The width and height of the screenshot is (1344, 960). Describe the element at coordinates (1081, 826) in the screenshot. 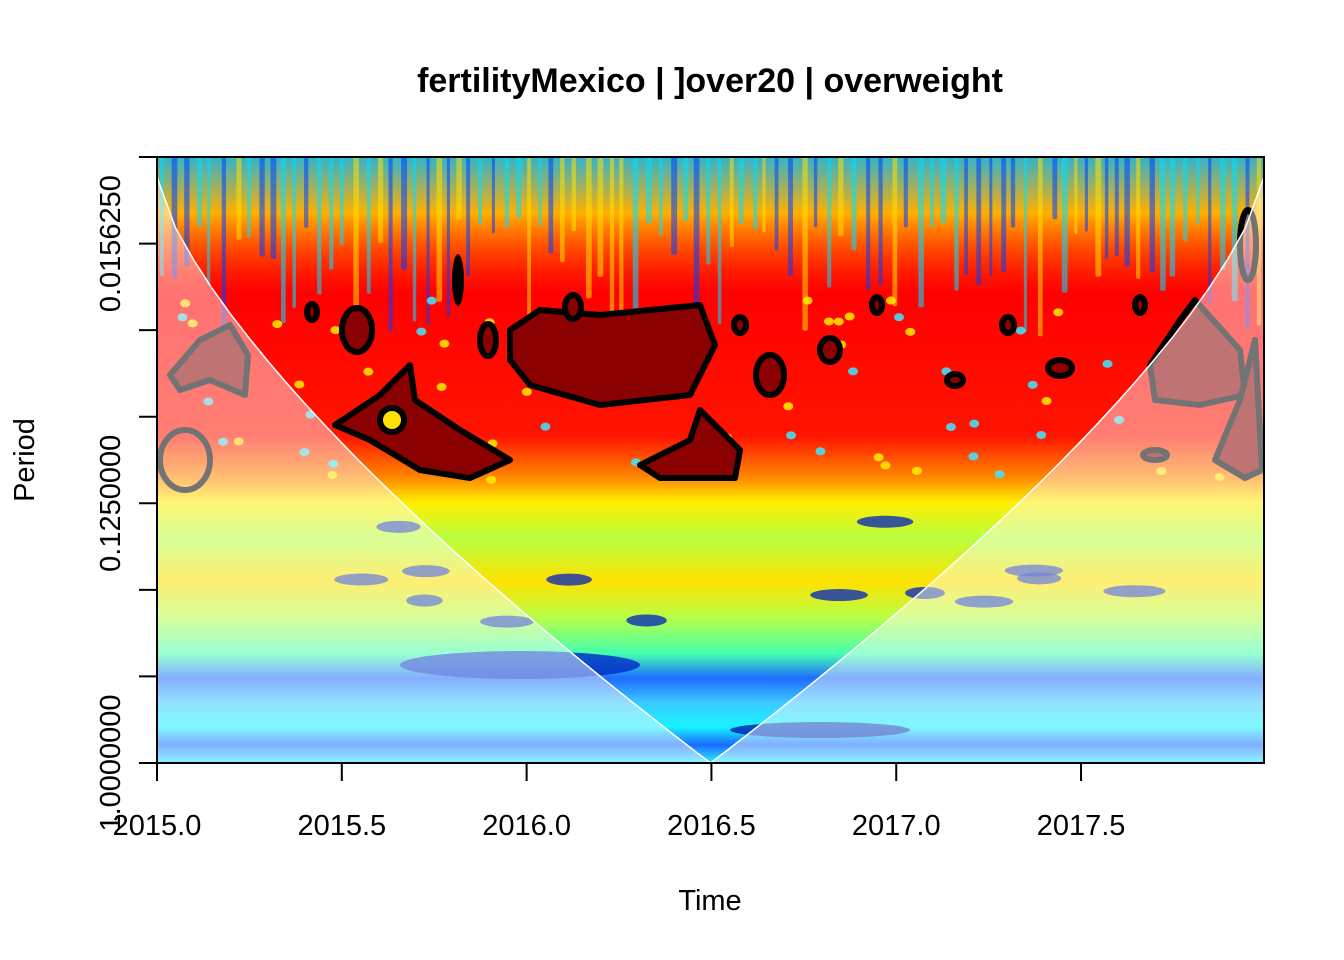

I see `x-tick-label: 2017.5` at that location.